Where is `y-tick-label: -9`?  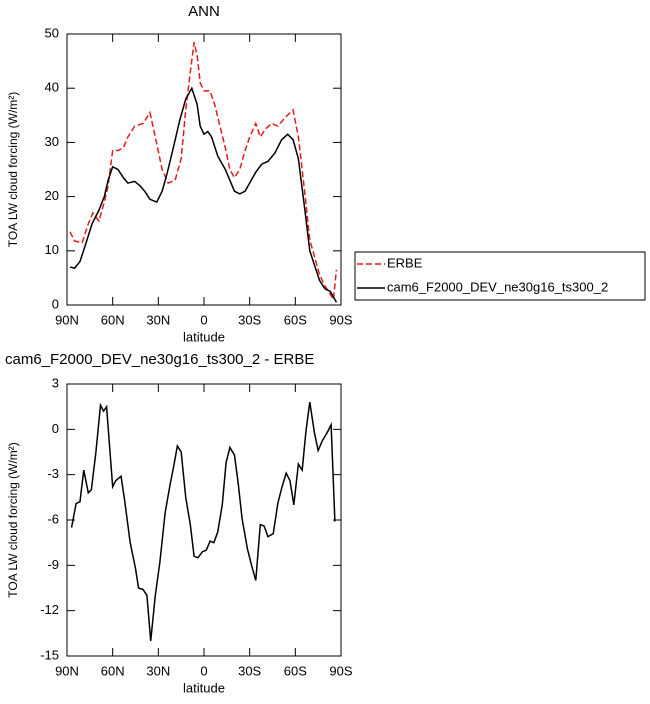
y-tick-label: -9 is located at coordinates (53, 564).